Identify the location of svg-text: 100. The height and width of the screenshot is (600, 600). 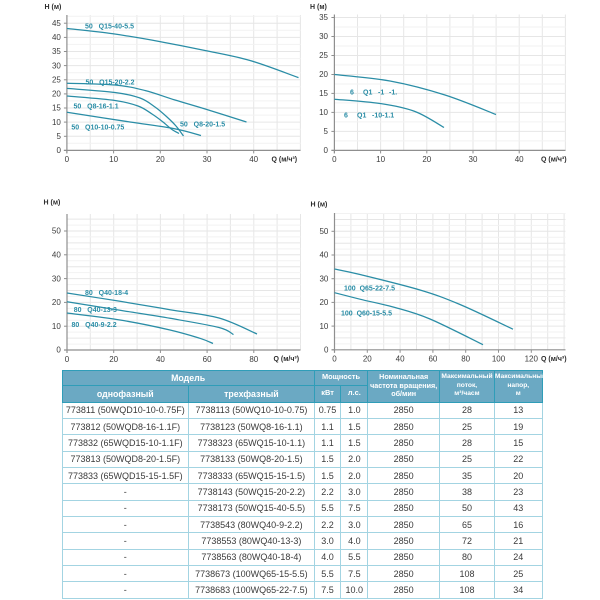
(499, 359).